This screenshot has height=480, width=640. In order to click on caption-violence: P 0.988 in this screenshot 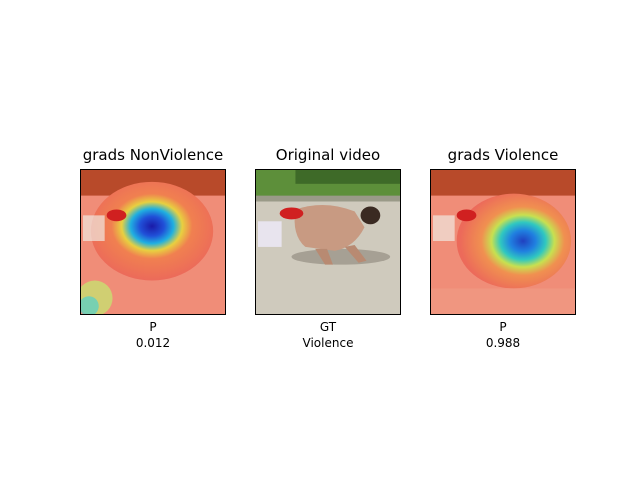, I will do `click(503, 335)`.